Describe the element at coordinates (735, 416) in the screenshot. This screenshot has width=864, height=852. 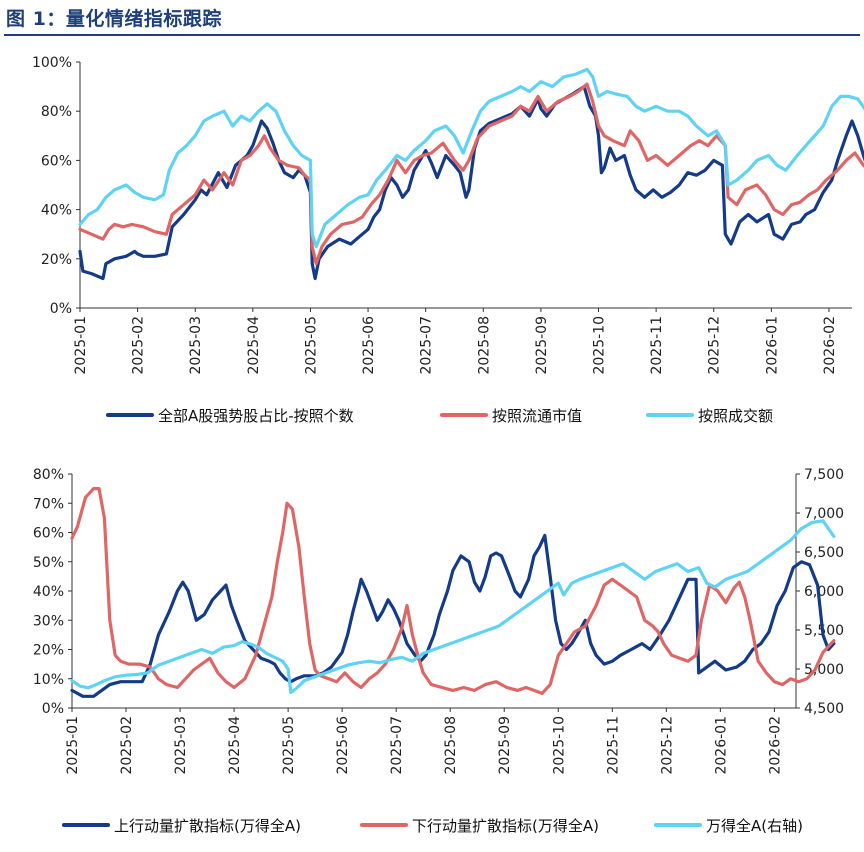
I see `legend-label-3: 按照成交额` at that location.